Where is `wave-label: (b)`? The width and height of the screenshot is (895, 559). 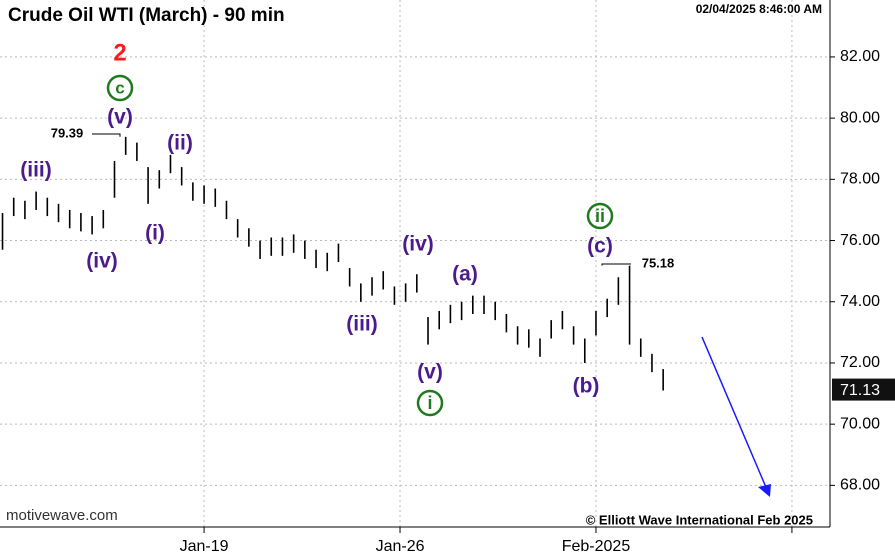 wave-label: (b) is located at coordinates (586, 386).